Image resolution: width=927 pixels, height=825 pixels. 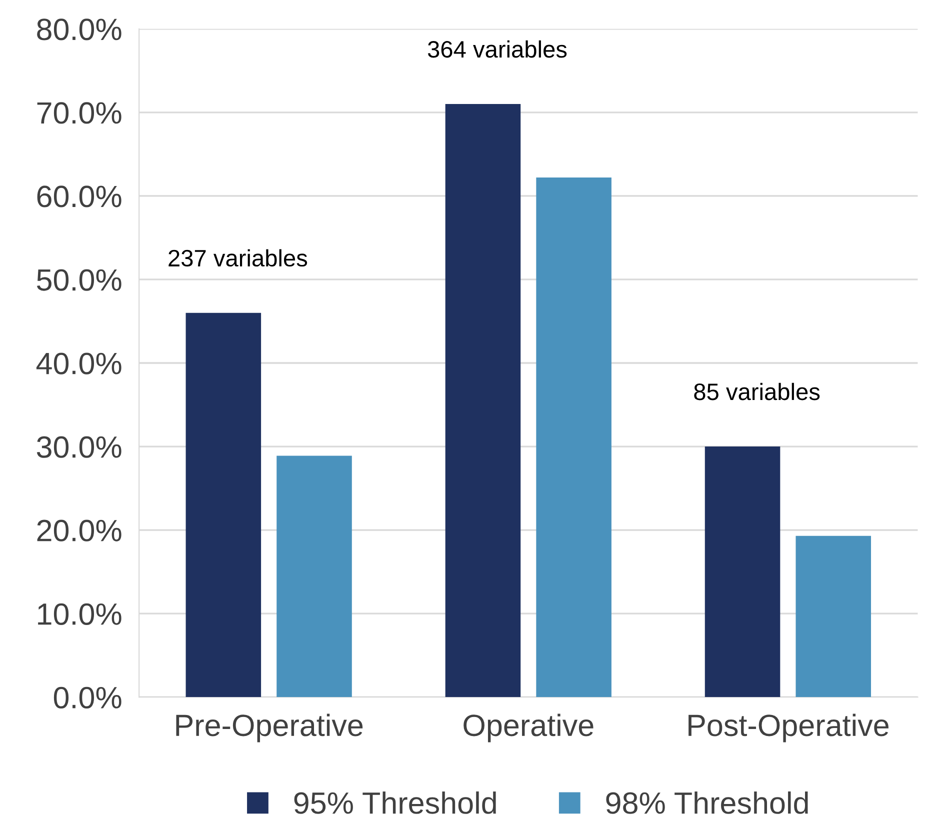 What do you see at coordinates (788, 728) in the screenshot?
I see `x-tick-label: Post-Operative` at bounding box center [788, 728].